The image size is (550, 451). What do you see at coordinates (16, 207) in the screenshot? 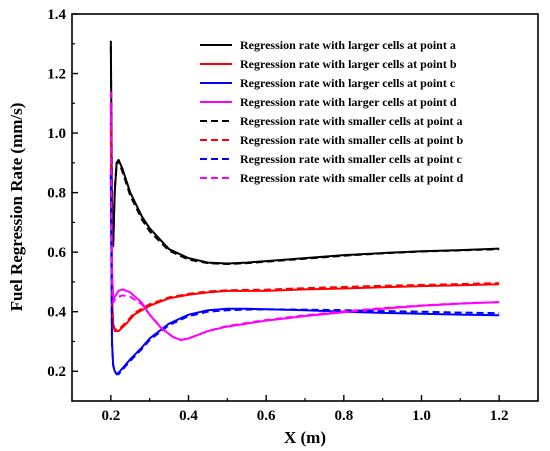
I see `y-axis-title: Fuel Regression Rate (mm/s)` at bounding box center [16, 207].